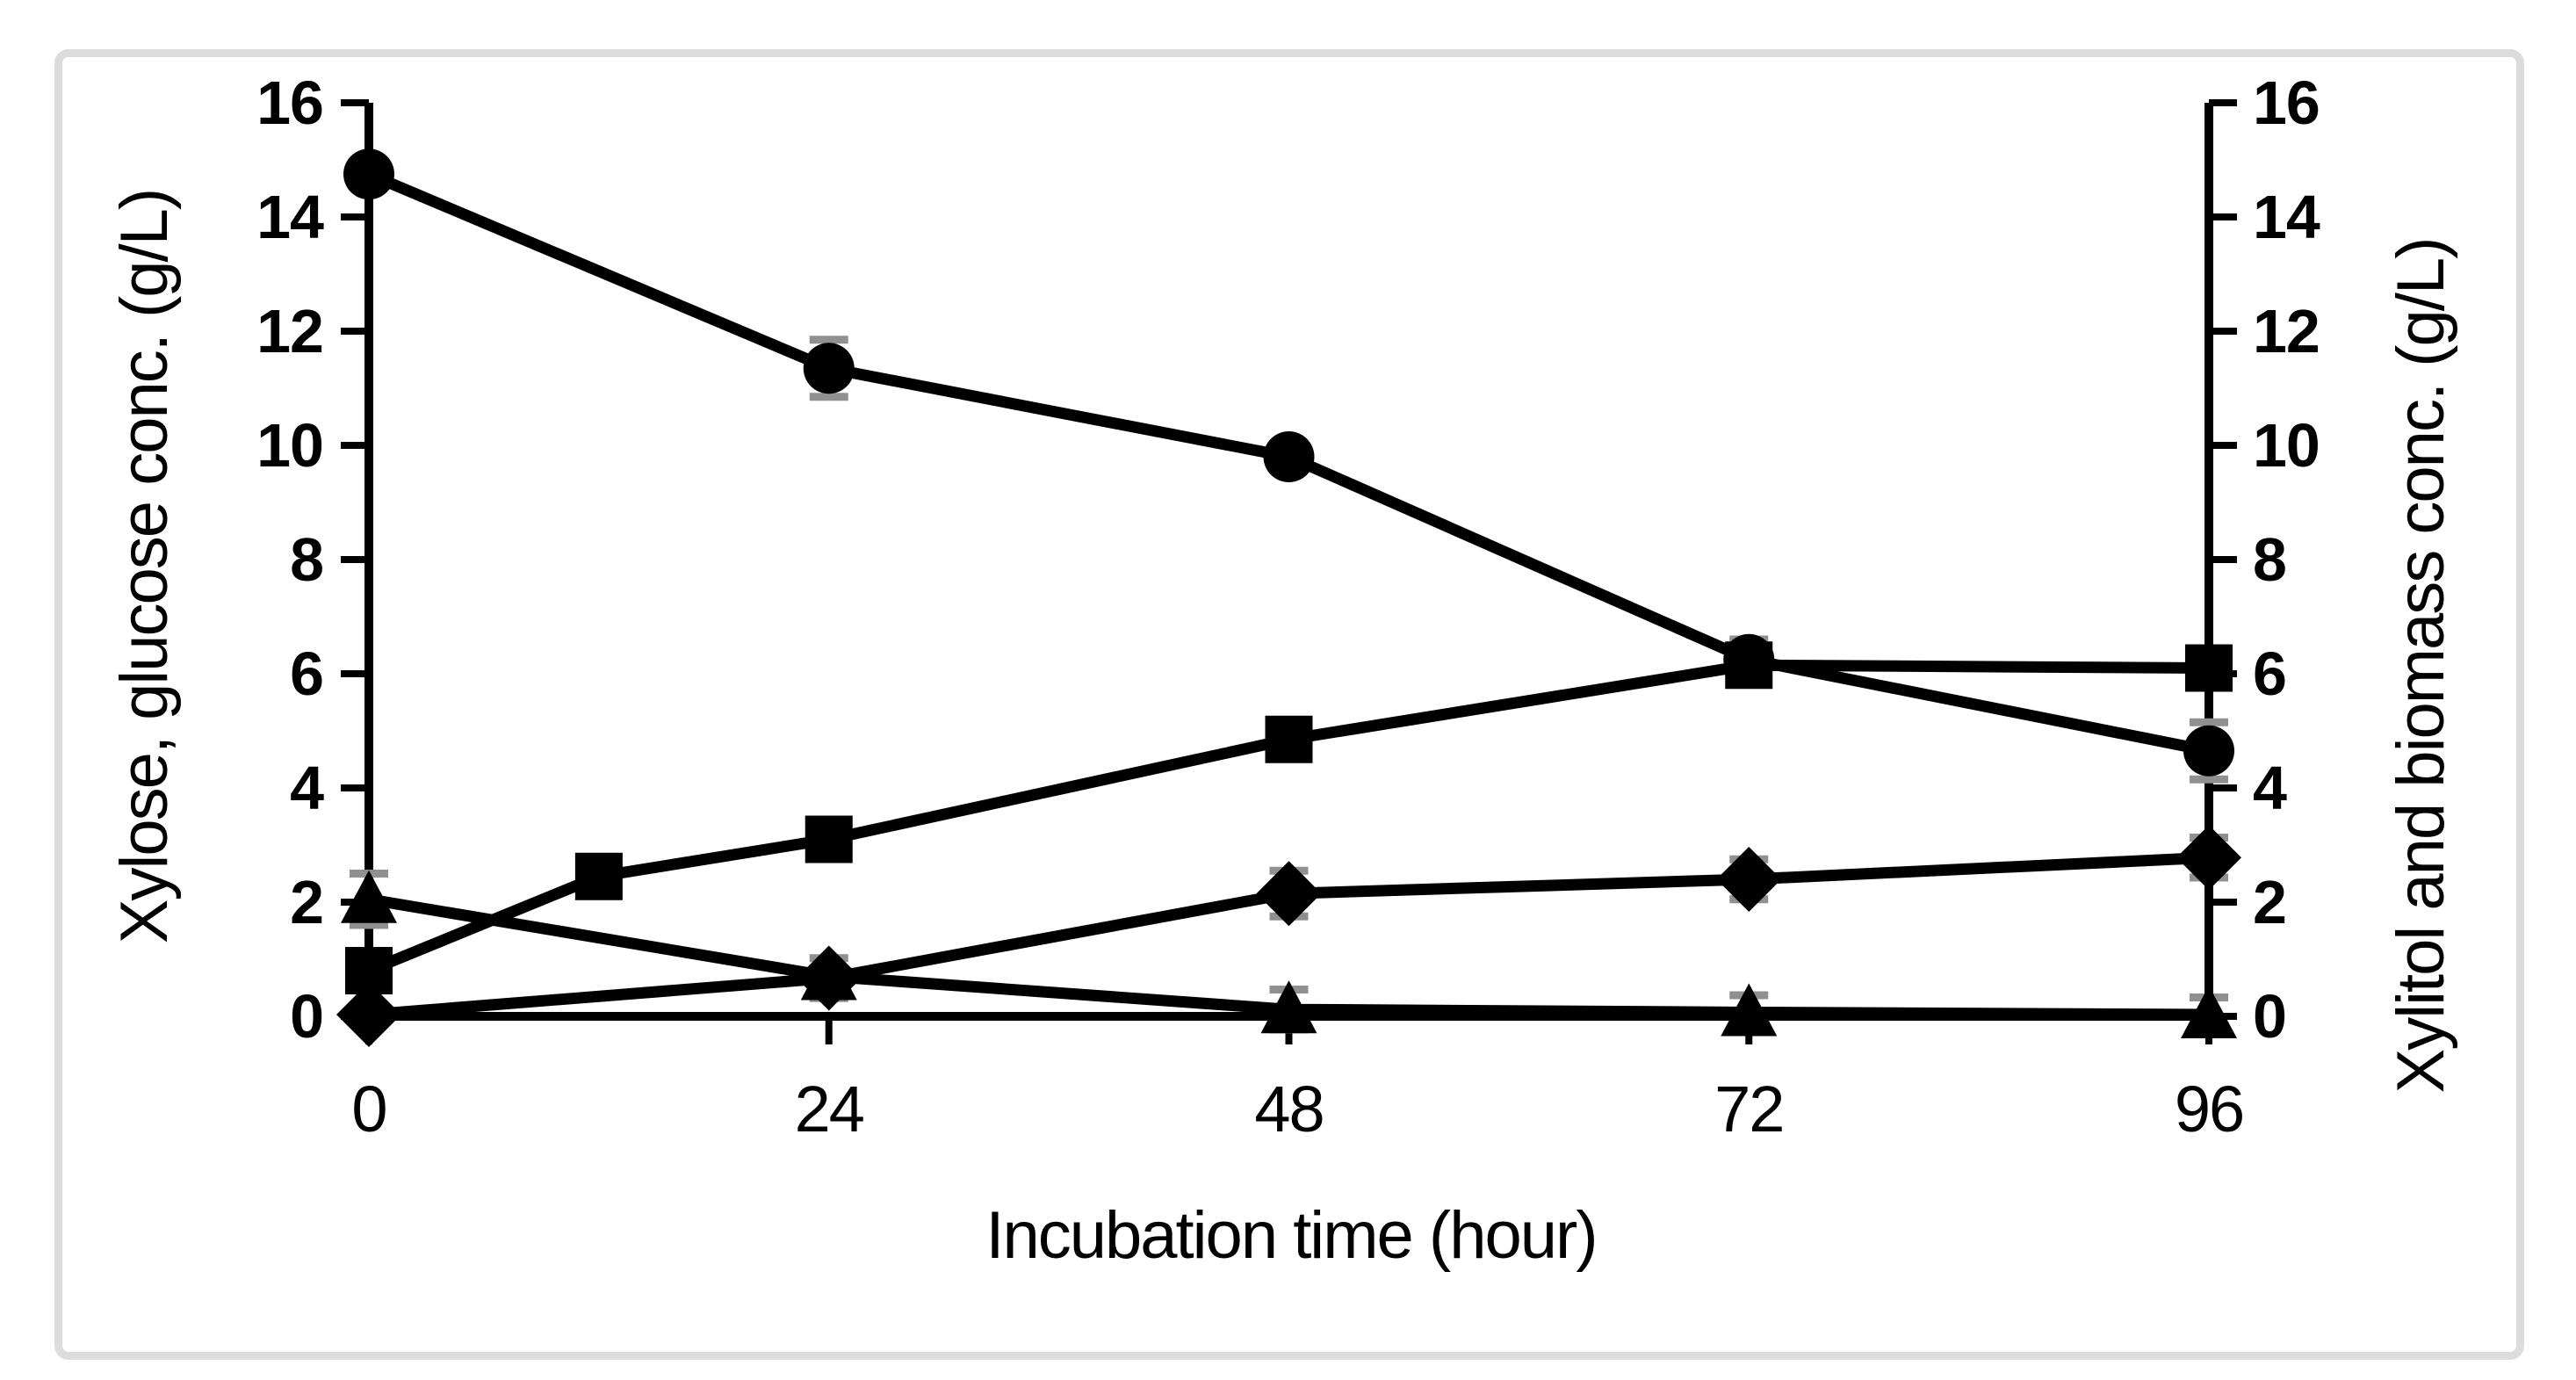  What do you see at coordinates (2209, 1109) in the screenshot?
I see `x-tick-label: 96` at bounding box center [2209, 1109].